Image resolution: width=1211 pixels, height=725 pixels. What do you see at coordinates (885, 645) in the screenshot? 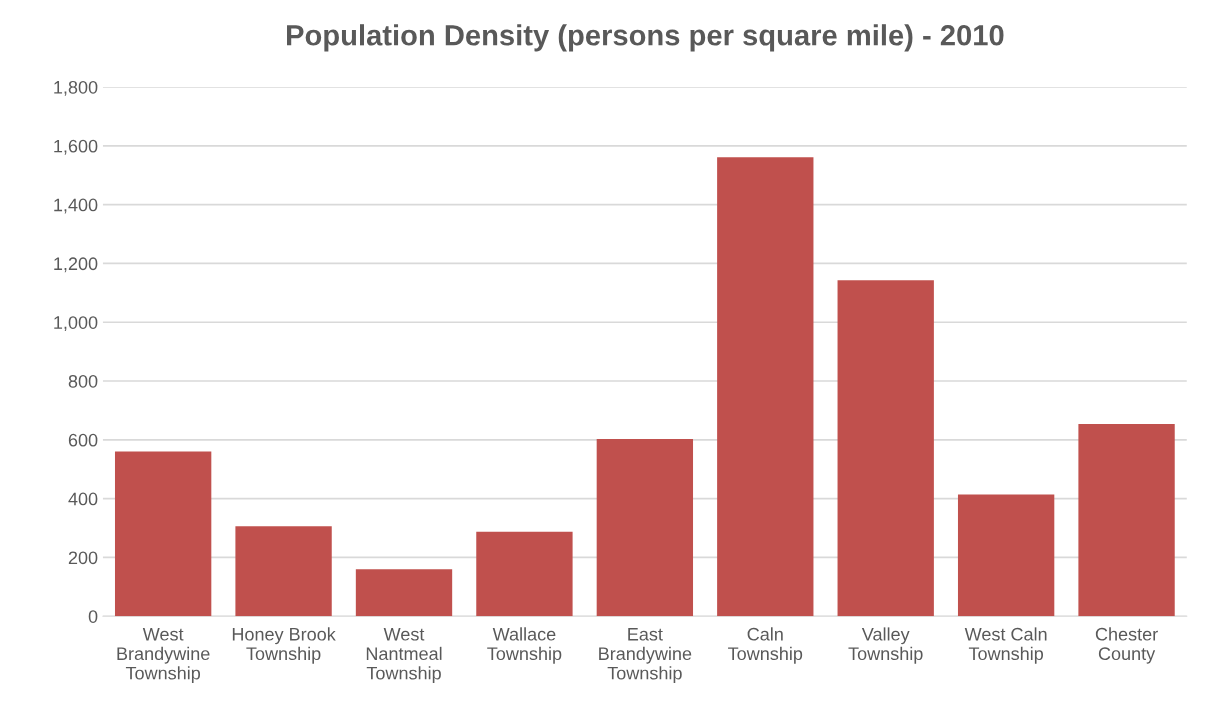
I see `x-tick-label: Valley Township` at bounding box center [885, 645].